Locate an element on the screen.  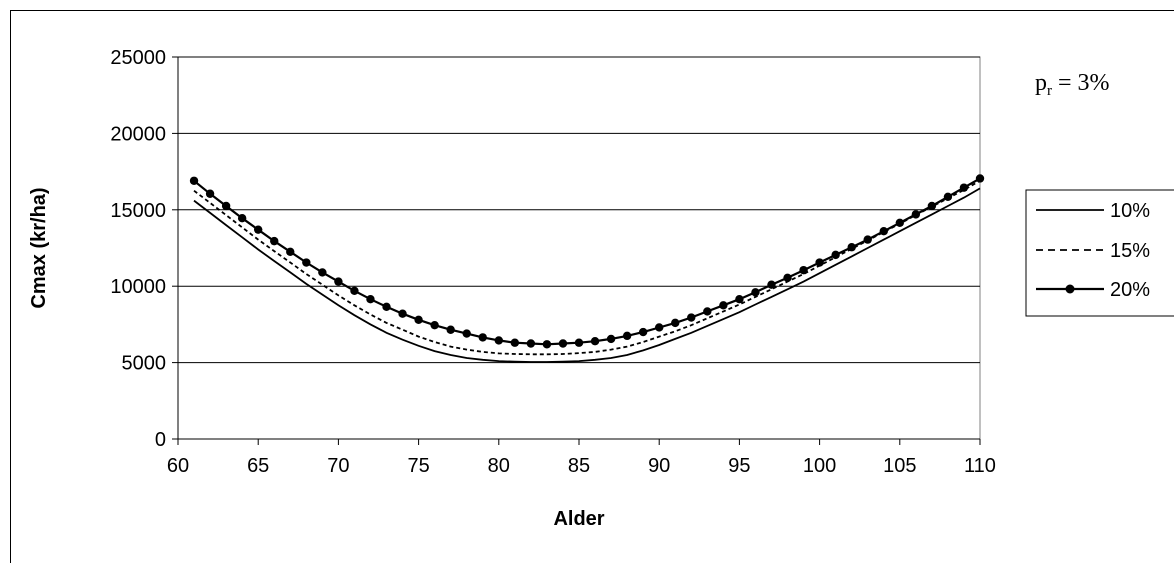
y-tick-label: 5000 is located at coordinates (144, 364).